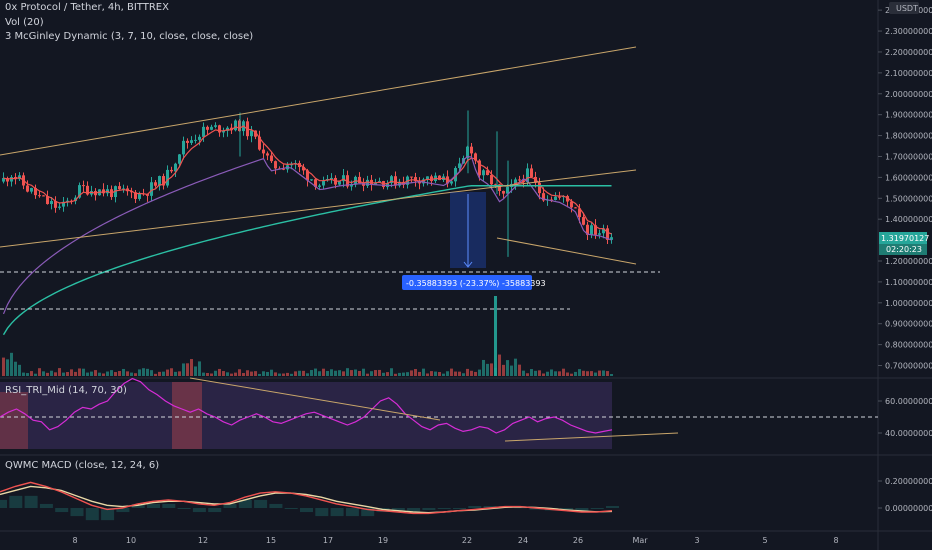  I want to click on rsi-panel, so click(439, 413).